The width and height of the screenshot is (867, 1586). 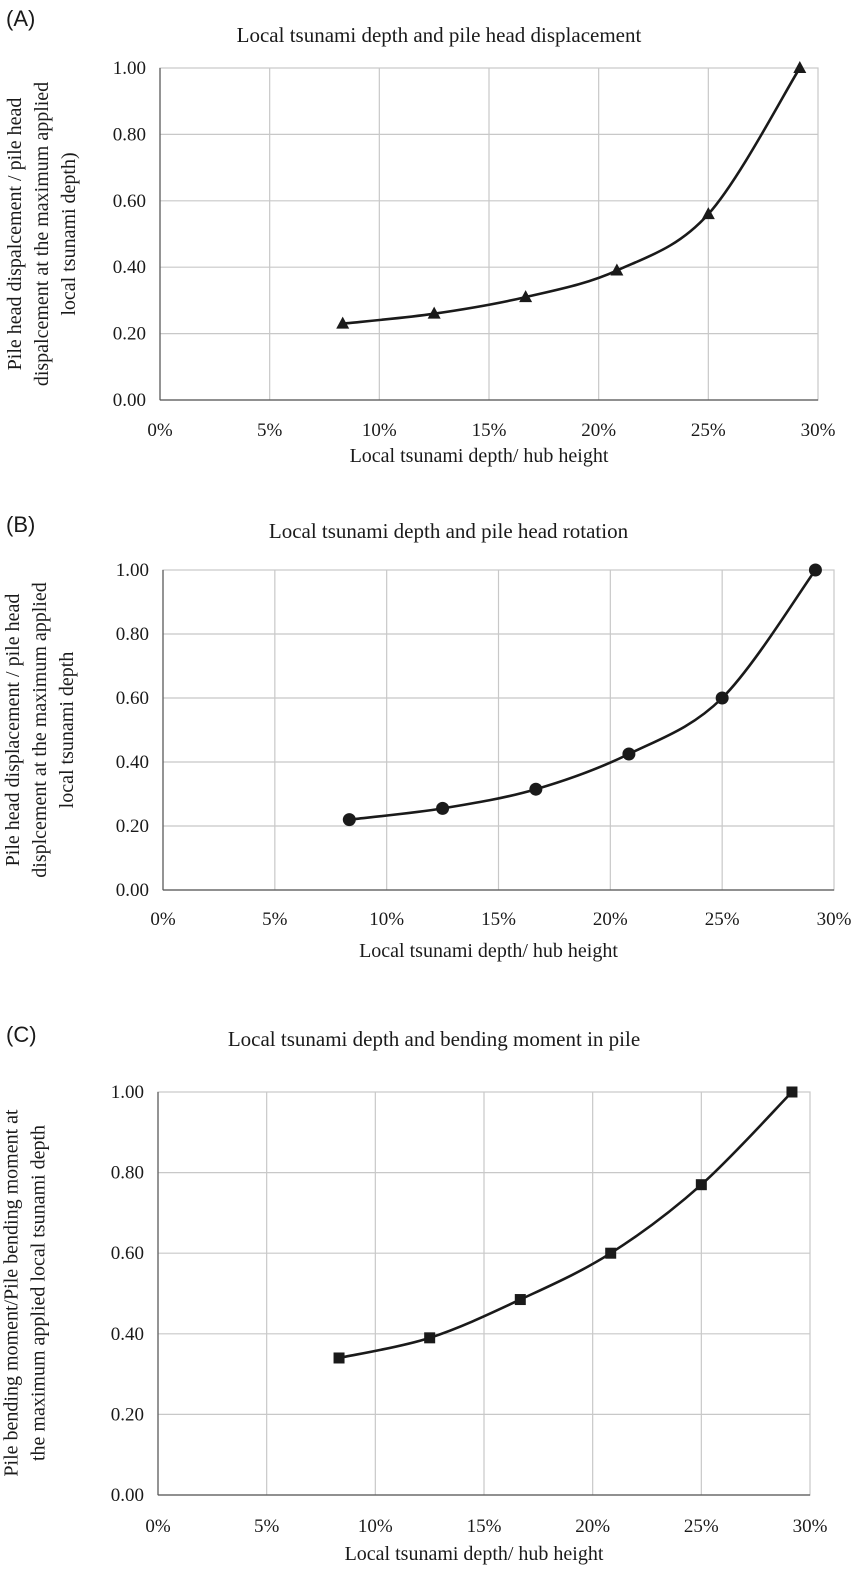 I want to click on y-axis-label-line: Pile head dispalcement / pile head, so click(x=15, y=234).